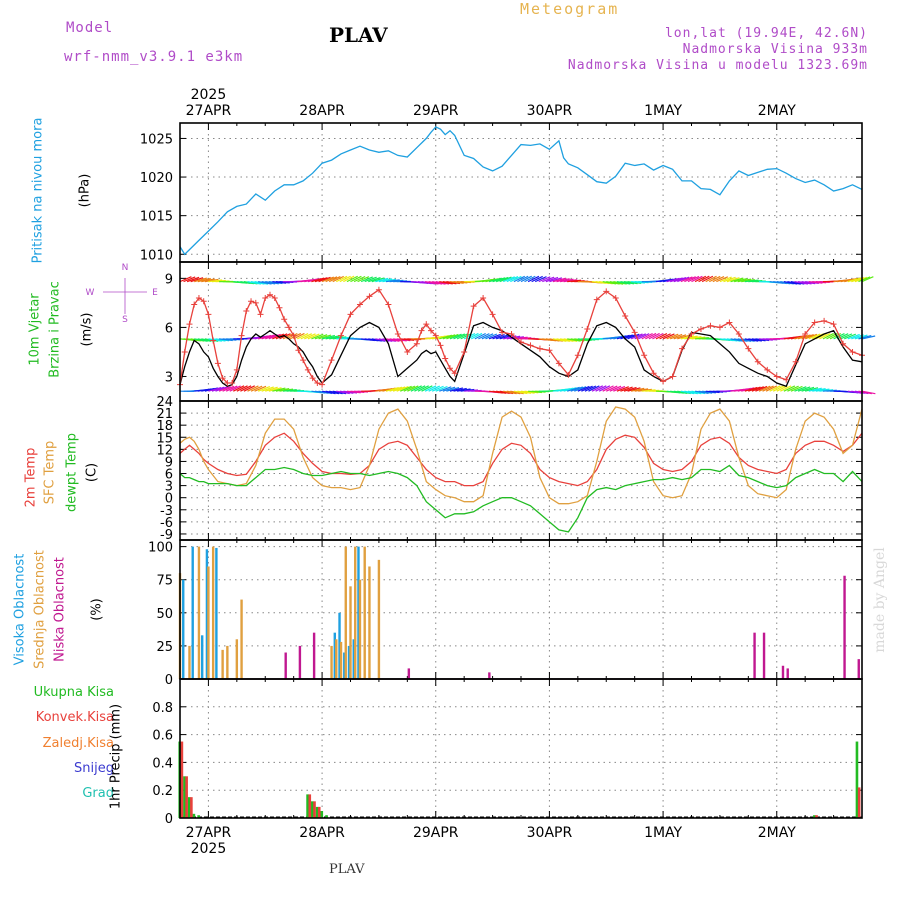 The width and height of the screenshot is (900, 900). I want to click on compass-w: W, so click(90, 293).